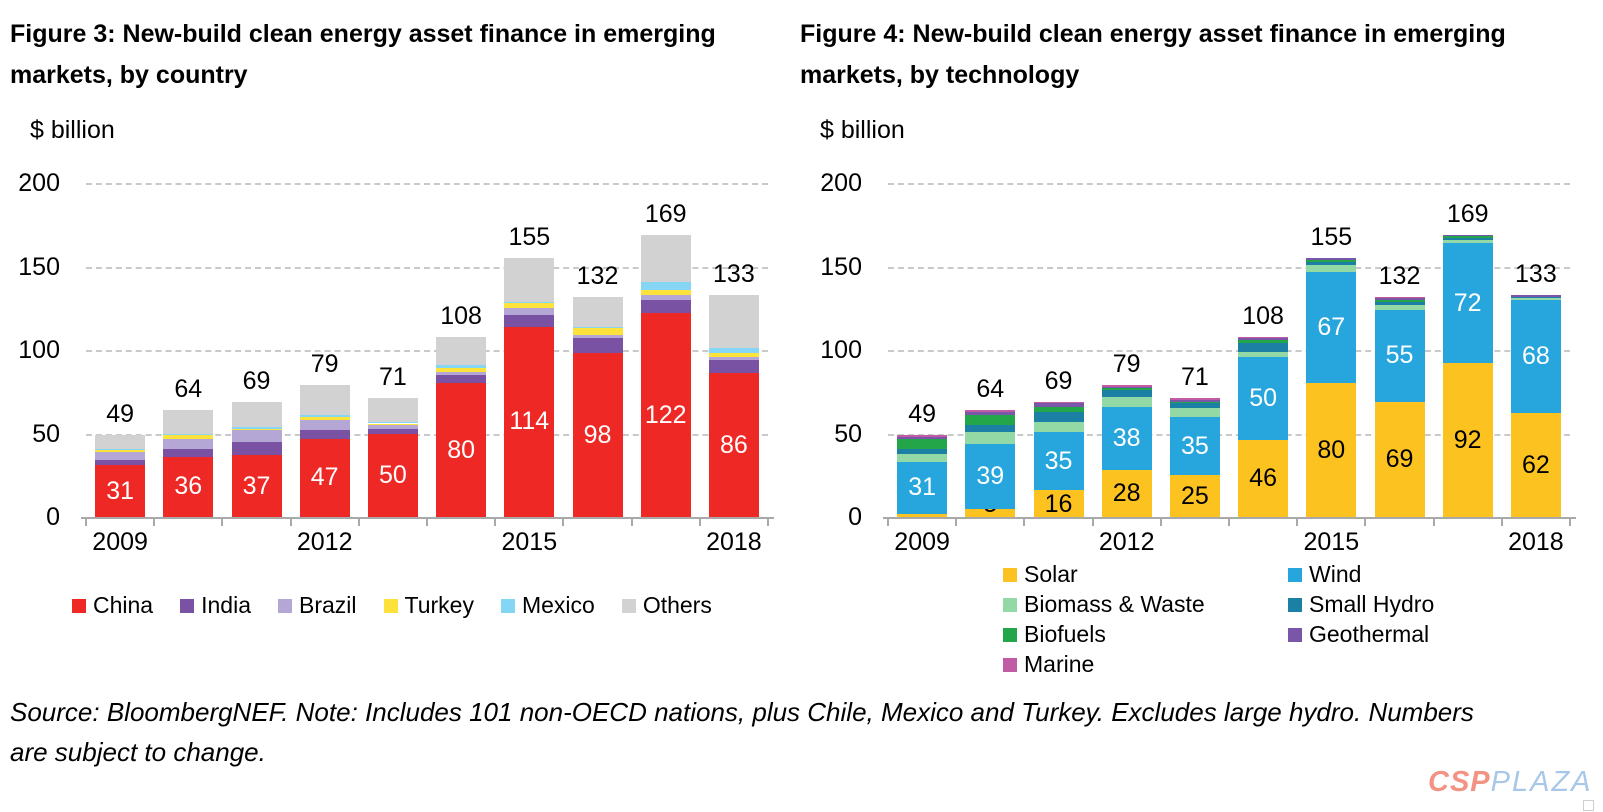 This screenshot has height=812, width=1603. Describe the element at coordinates (733, 351) in the screenshot. I see `bar-segment-mexico-2018` at that location.